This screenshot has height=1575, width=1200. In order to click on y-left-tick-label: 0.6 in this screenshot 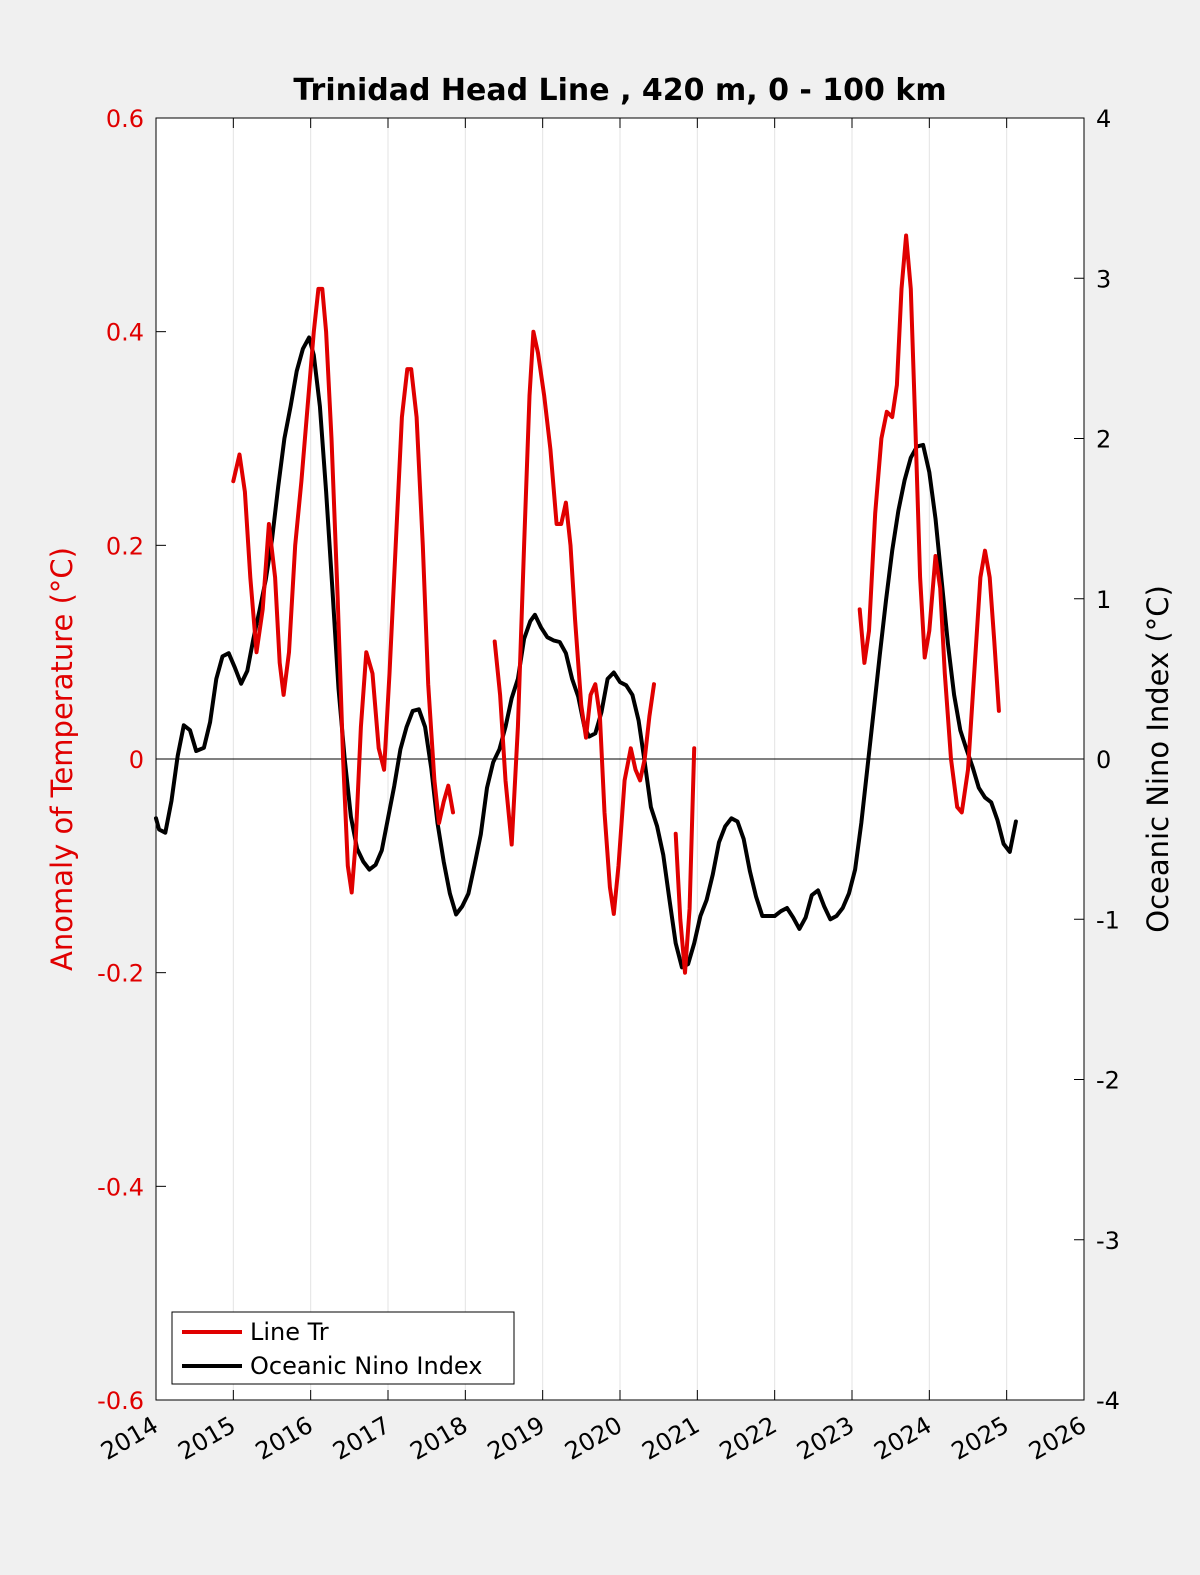, I will do `click(125, 119)`.